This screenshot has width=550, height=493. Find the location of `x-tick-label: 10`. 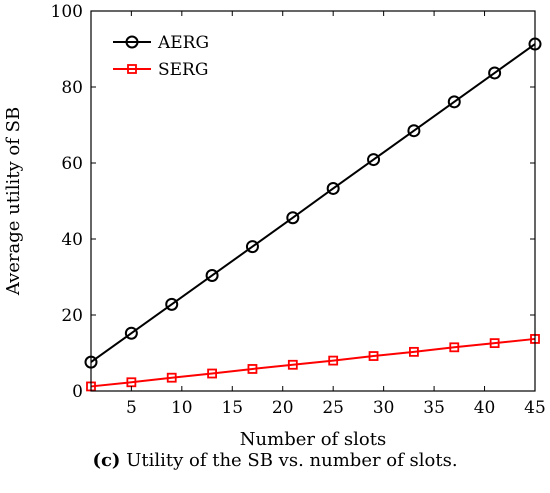

x-tick-label: 10 is located at coordinates (182, 408).